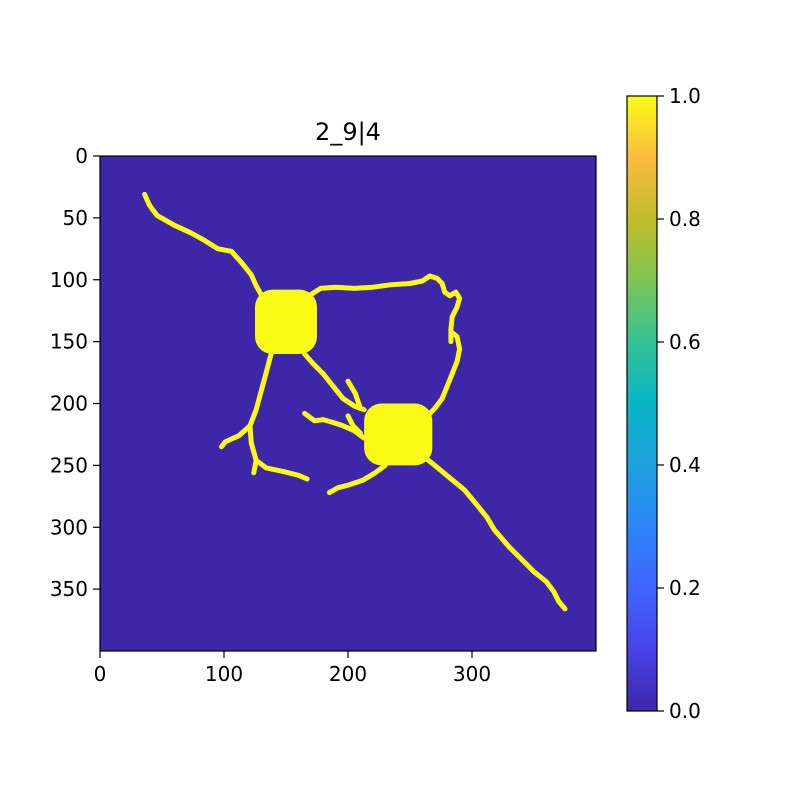  What do you see at coordinates (685, 96) in the screenshot?
I see `colorbar-tick-label: 1.0` at bounding box center [685, 96].